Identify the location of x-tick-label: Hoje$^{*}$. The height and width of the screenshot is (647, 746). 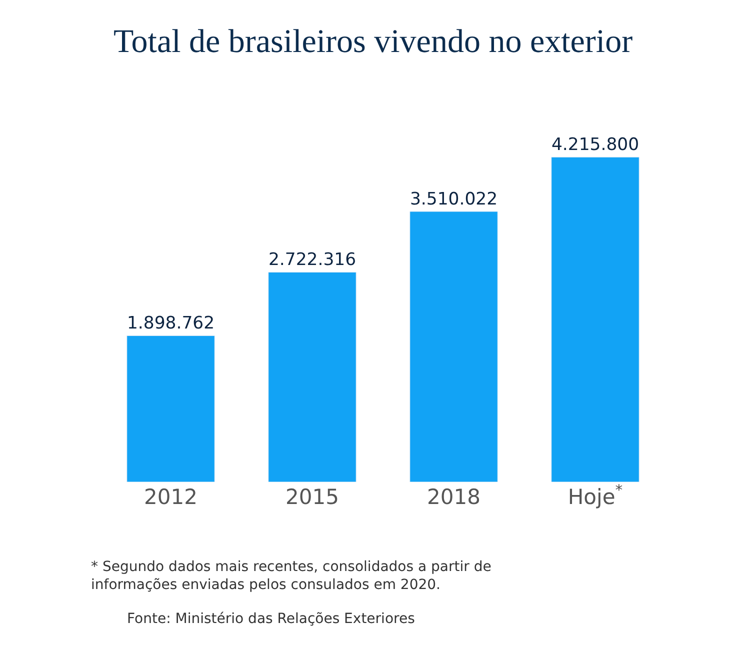
(595, 495).